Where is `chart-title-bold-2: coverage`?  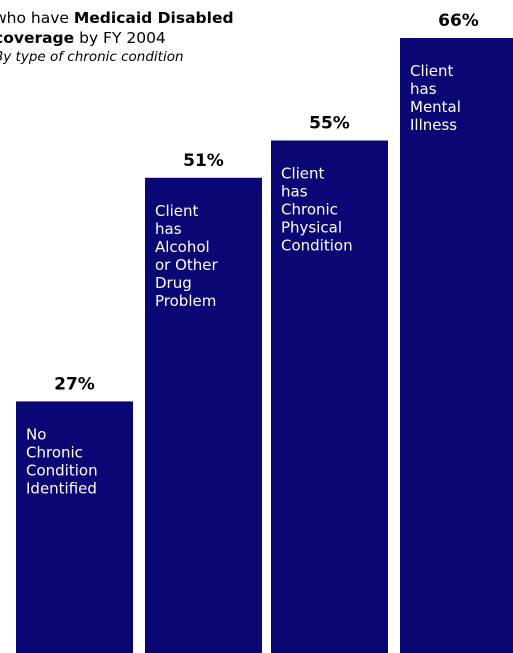 chart-title-bold-2: coverage is located at coordinates (37, 38).